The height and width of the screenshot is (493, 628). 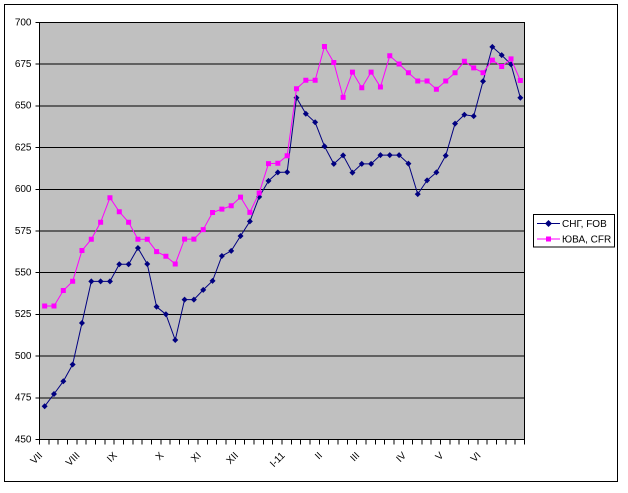 I want to click on svg-text: 625, so click(x=23, y=147).